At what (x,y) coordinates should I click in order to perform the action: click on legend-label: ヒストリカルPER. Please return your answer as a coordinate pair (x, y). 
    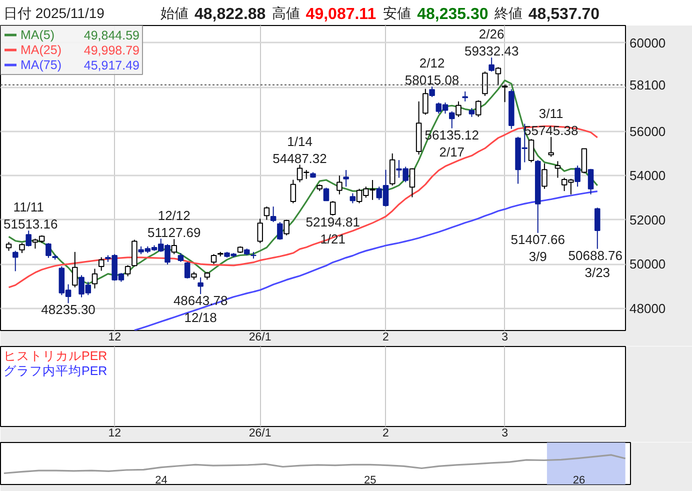
    Looking at the image, I should click on (56, 356).